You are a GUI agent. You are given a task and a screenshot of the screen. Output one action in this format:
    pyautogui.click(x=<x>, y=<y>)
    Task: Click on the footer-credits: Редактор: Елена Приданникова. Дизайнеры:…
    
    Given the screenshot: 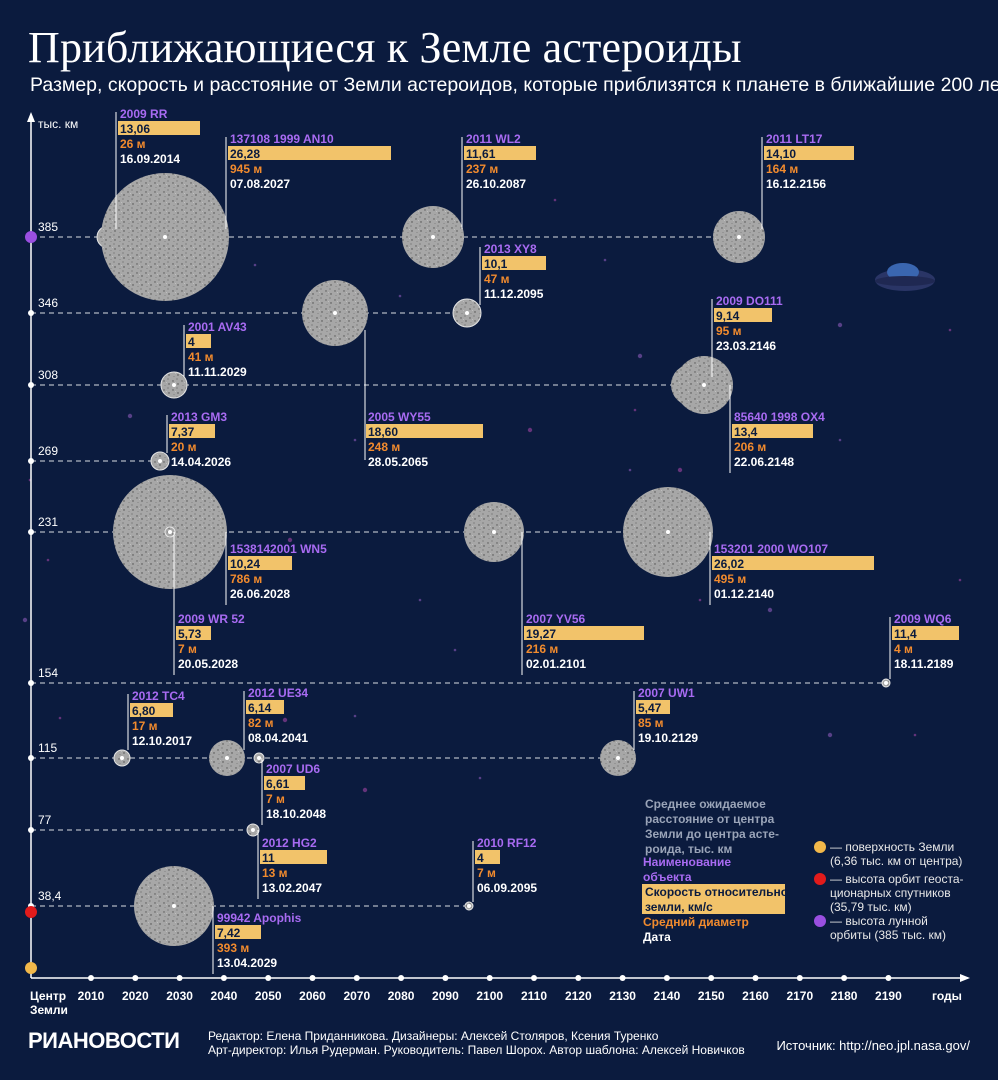 What is the action you would take?
    pyautogui.click(x=476, y=1043)
    